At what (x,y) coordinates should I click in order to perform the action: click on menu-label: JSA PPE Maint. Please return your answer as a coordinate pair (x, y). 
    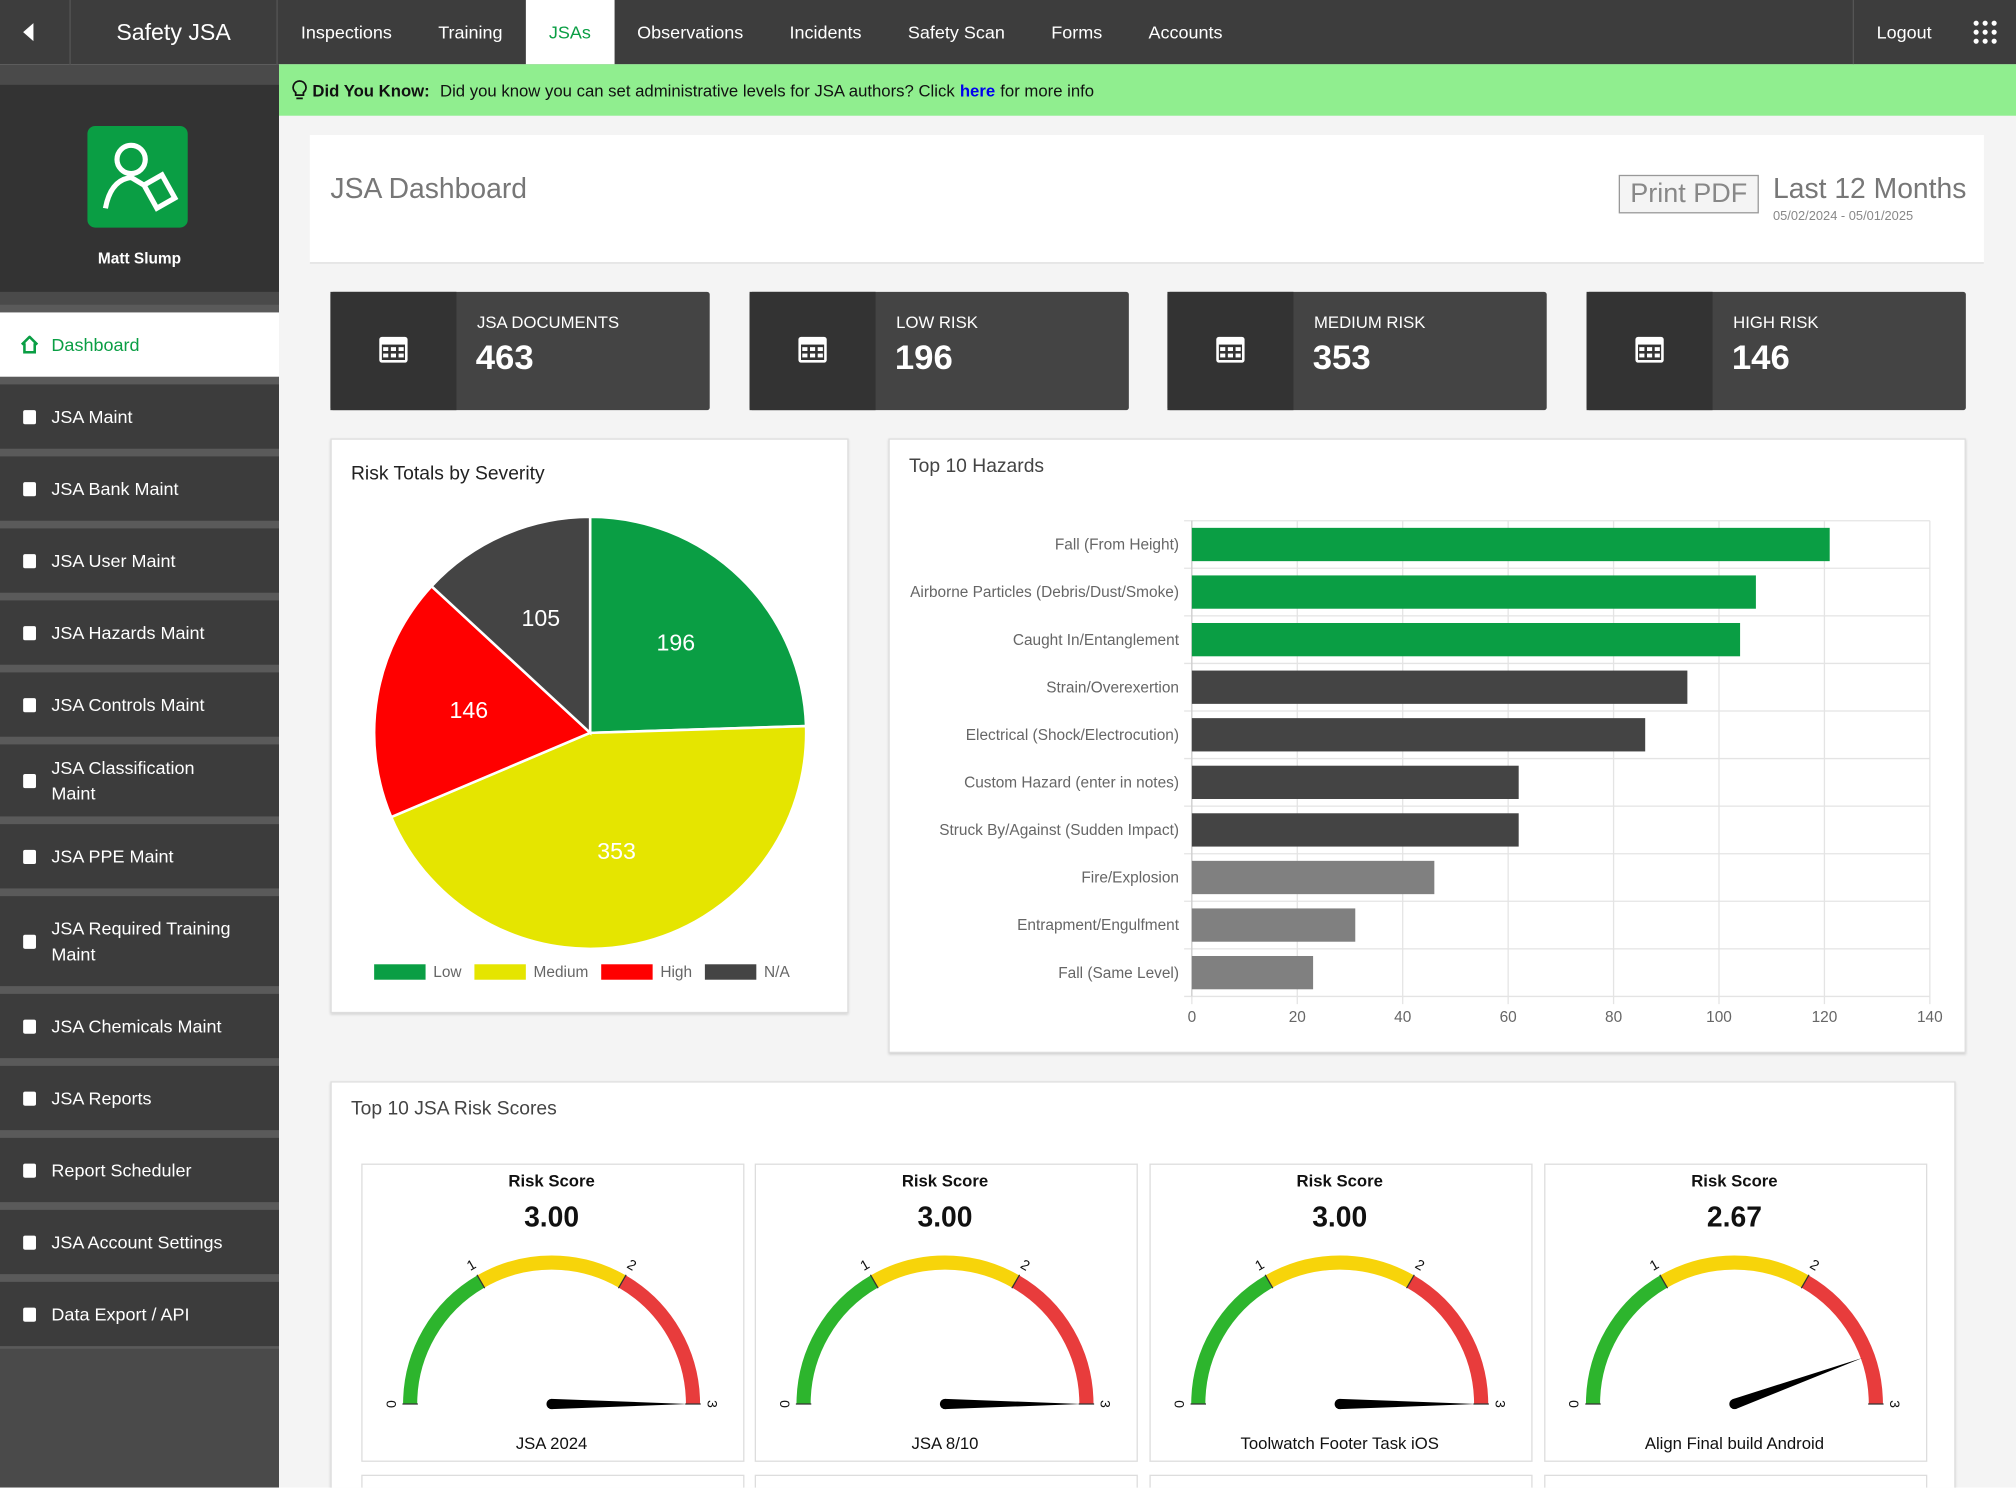
    Looking at the image, I should click on (112, 856).